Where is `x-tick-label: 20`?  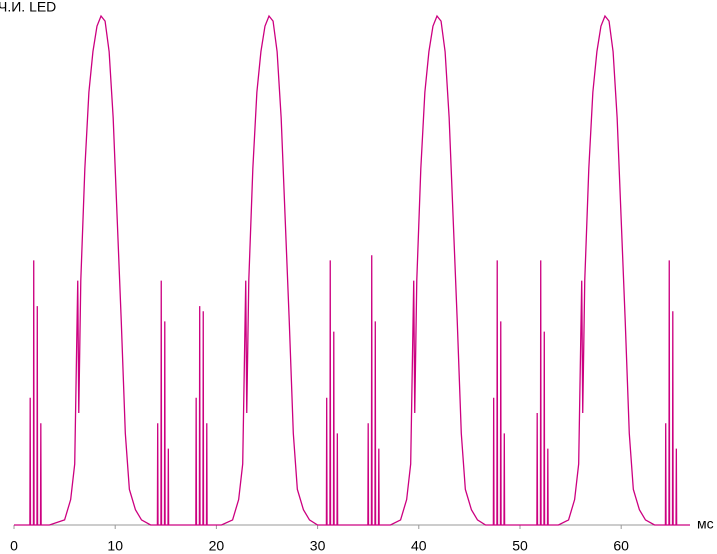
x-tick-label: 20 is located at coordinates (217, 546).